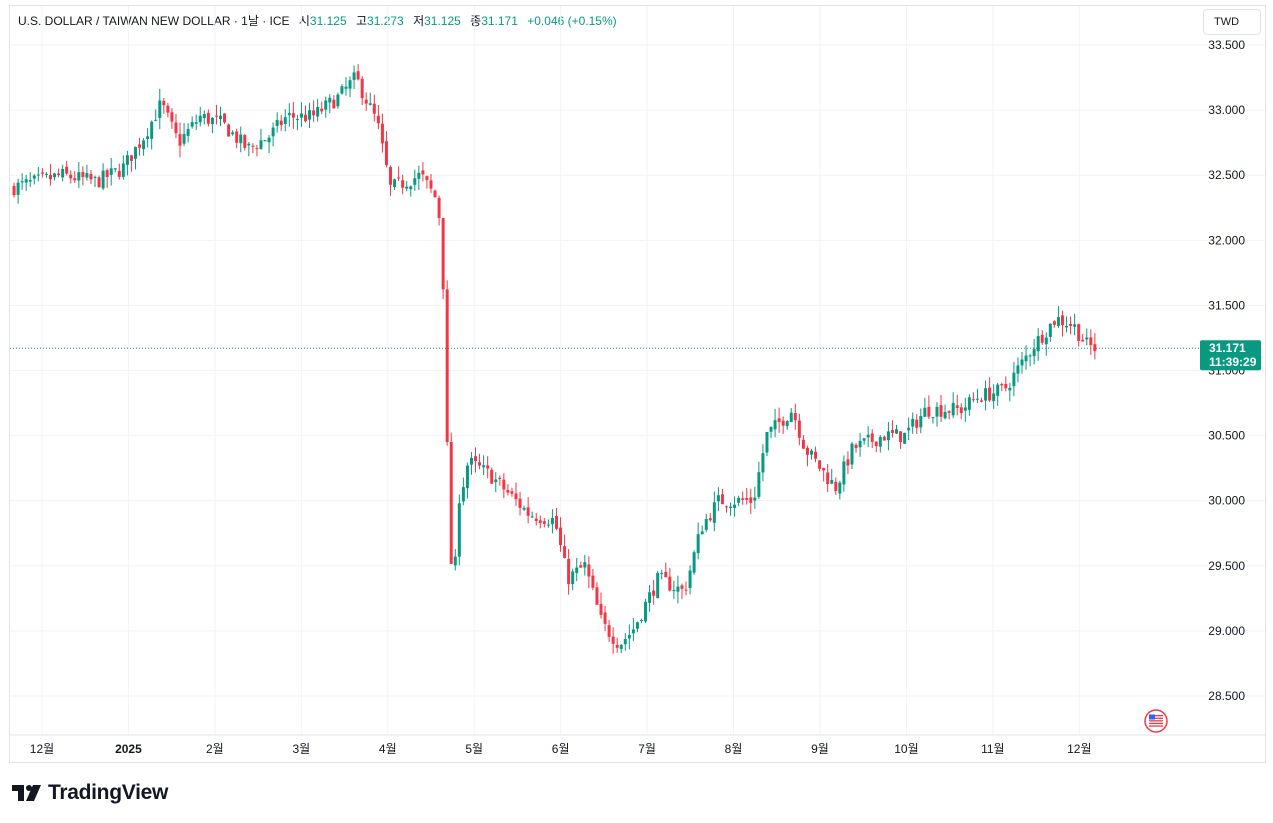 The height and width of the screenshot is (823, 1273). What do you see at coordinates (26, 793) in the screenshot?
I see `tradingview-logo-icon` at bounding box center [26, 793].